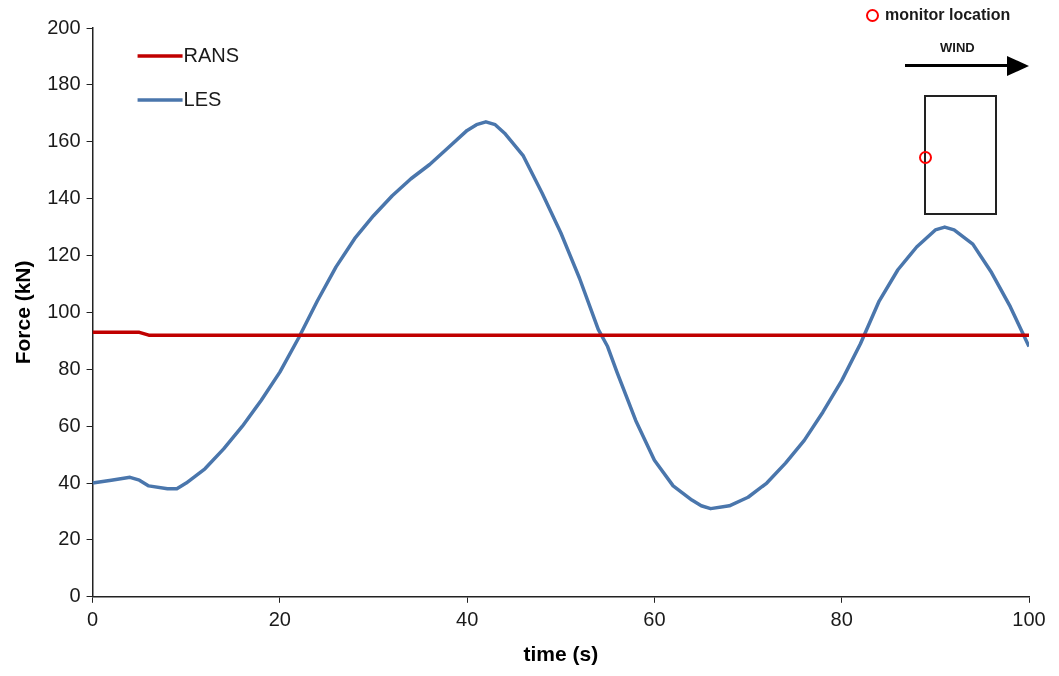  I want to click on x-tick-label: 40, so click(467, 619).